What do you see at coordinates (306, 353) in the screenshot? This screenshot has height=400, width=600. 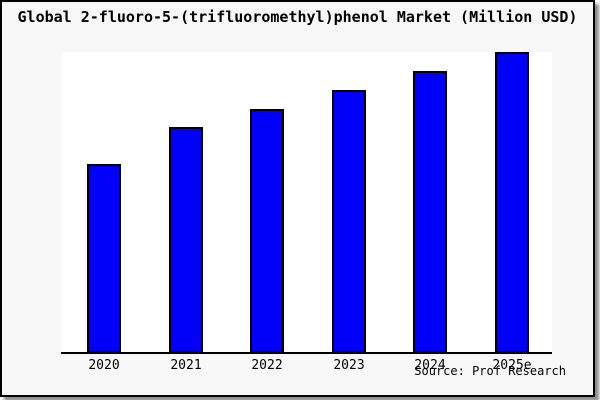 I see `x-axis-line` at bounding box center [306, 353].